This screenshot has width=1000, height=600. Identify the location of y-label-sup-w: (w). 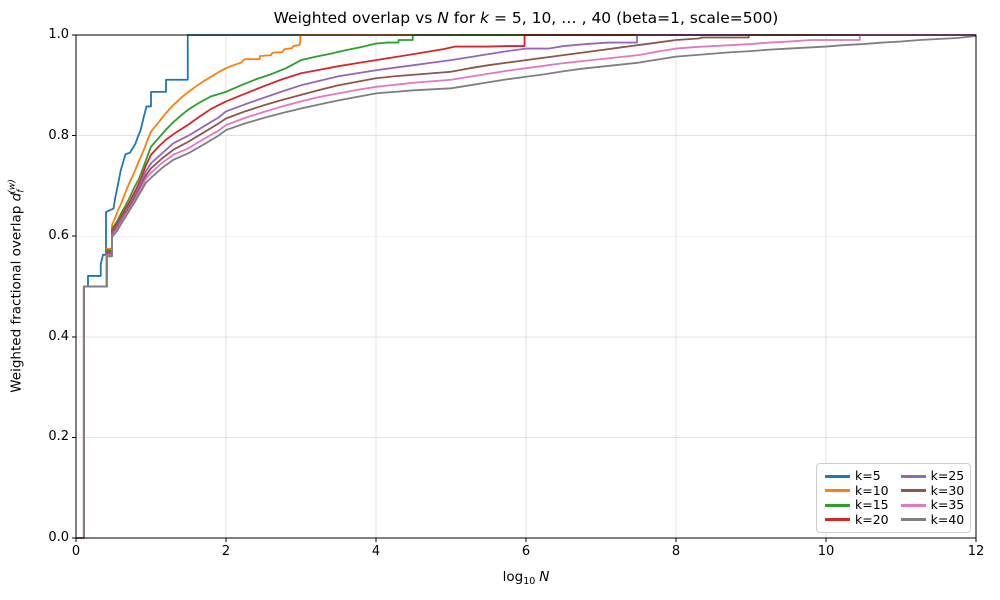
(12, 186).